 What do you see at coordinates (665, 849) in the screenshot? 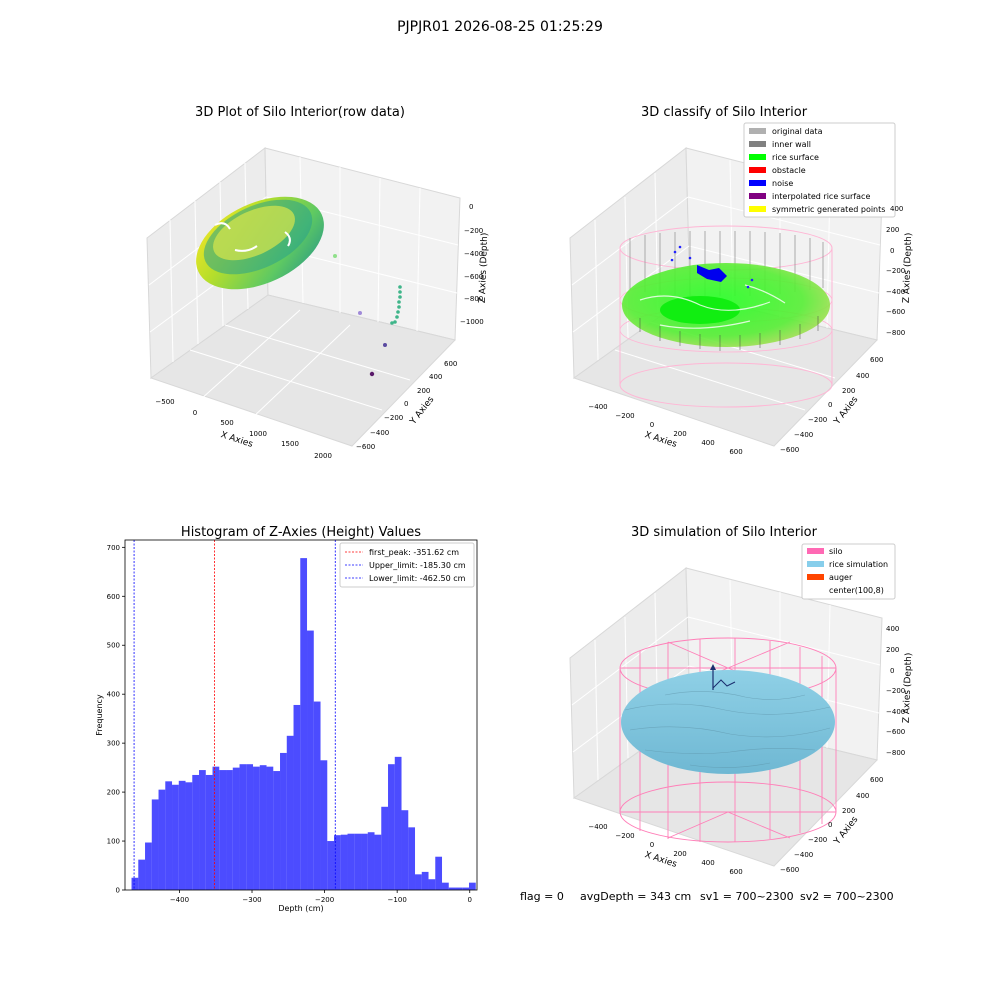
I see `simulation-x-ticks: −400 −200 0 200 400 600` at bounding box center [665, 849].